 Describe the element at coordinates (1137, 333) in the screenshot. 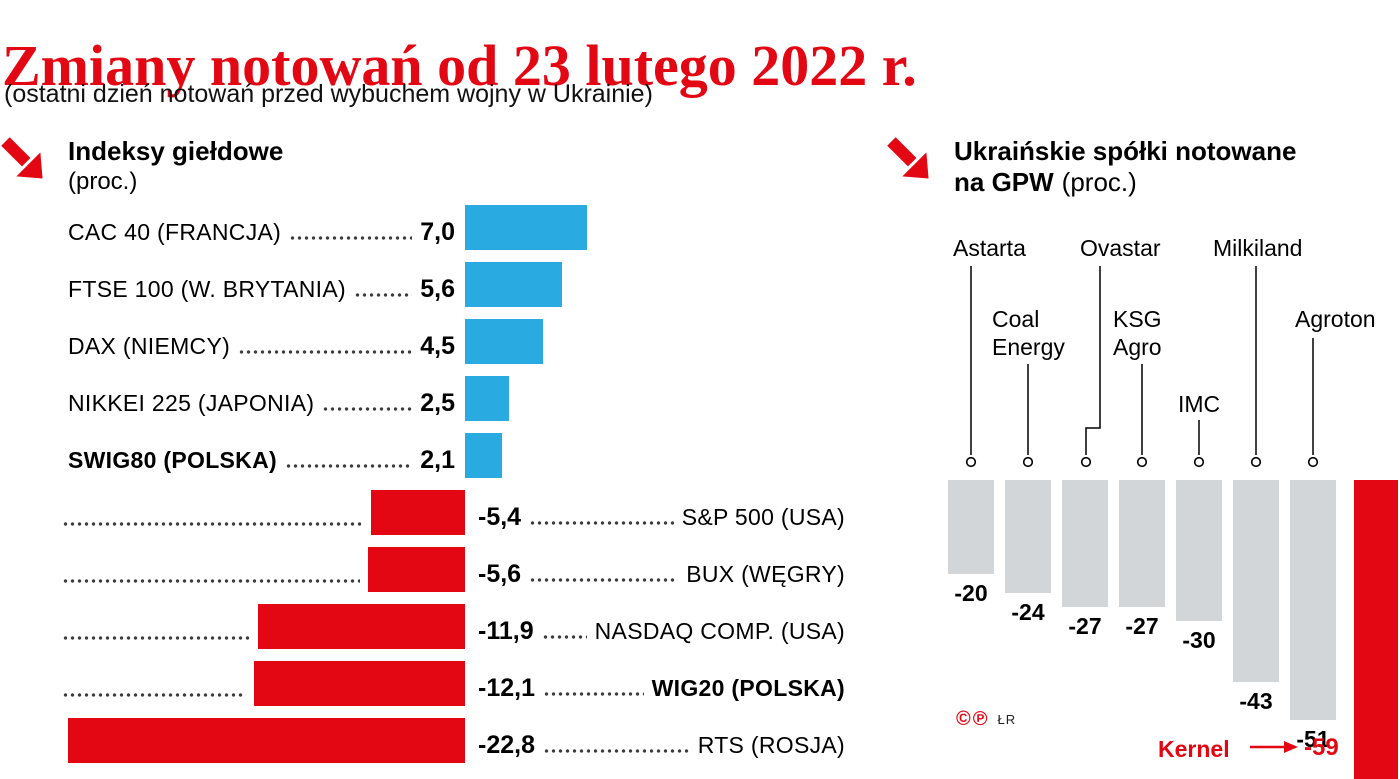

I see `company-label-ksg-agro: KSG Agro` at that location.